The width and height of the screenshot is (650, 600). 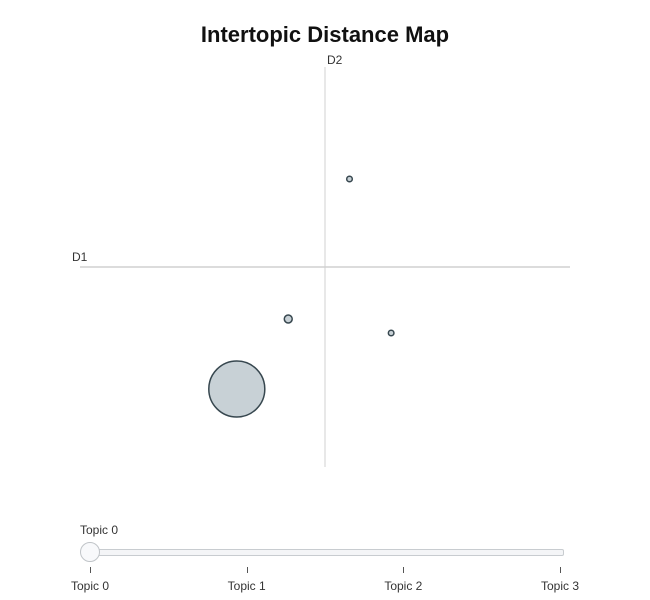 I want to click on topic-slider-handle, so click(x=90, y=552).